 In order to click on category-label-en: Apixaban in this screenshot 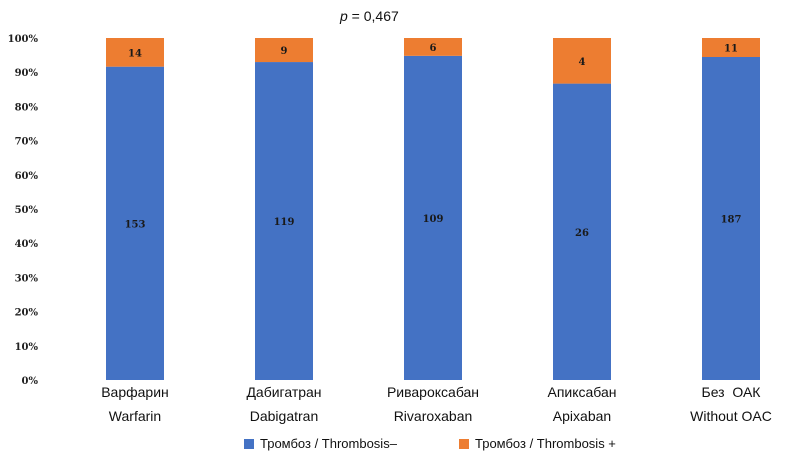, I will do `click(582, 416)`.